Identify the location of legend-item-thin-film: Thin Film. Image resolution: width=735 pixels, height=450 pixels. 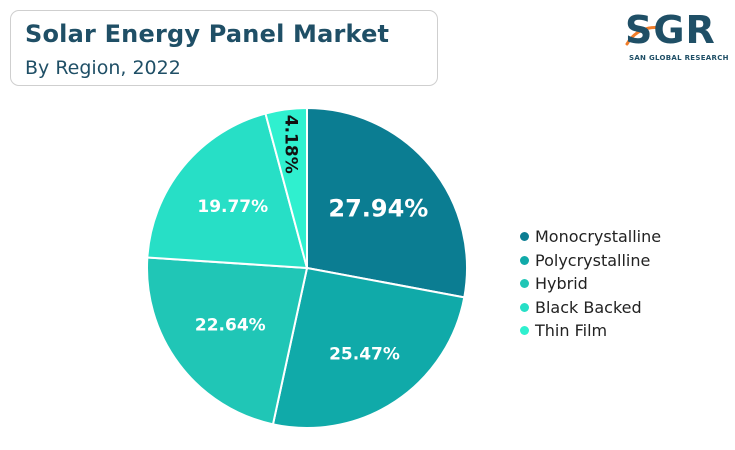
(590, 331).